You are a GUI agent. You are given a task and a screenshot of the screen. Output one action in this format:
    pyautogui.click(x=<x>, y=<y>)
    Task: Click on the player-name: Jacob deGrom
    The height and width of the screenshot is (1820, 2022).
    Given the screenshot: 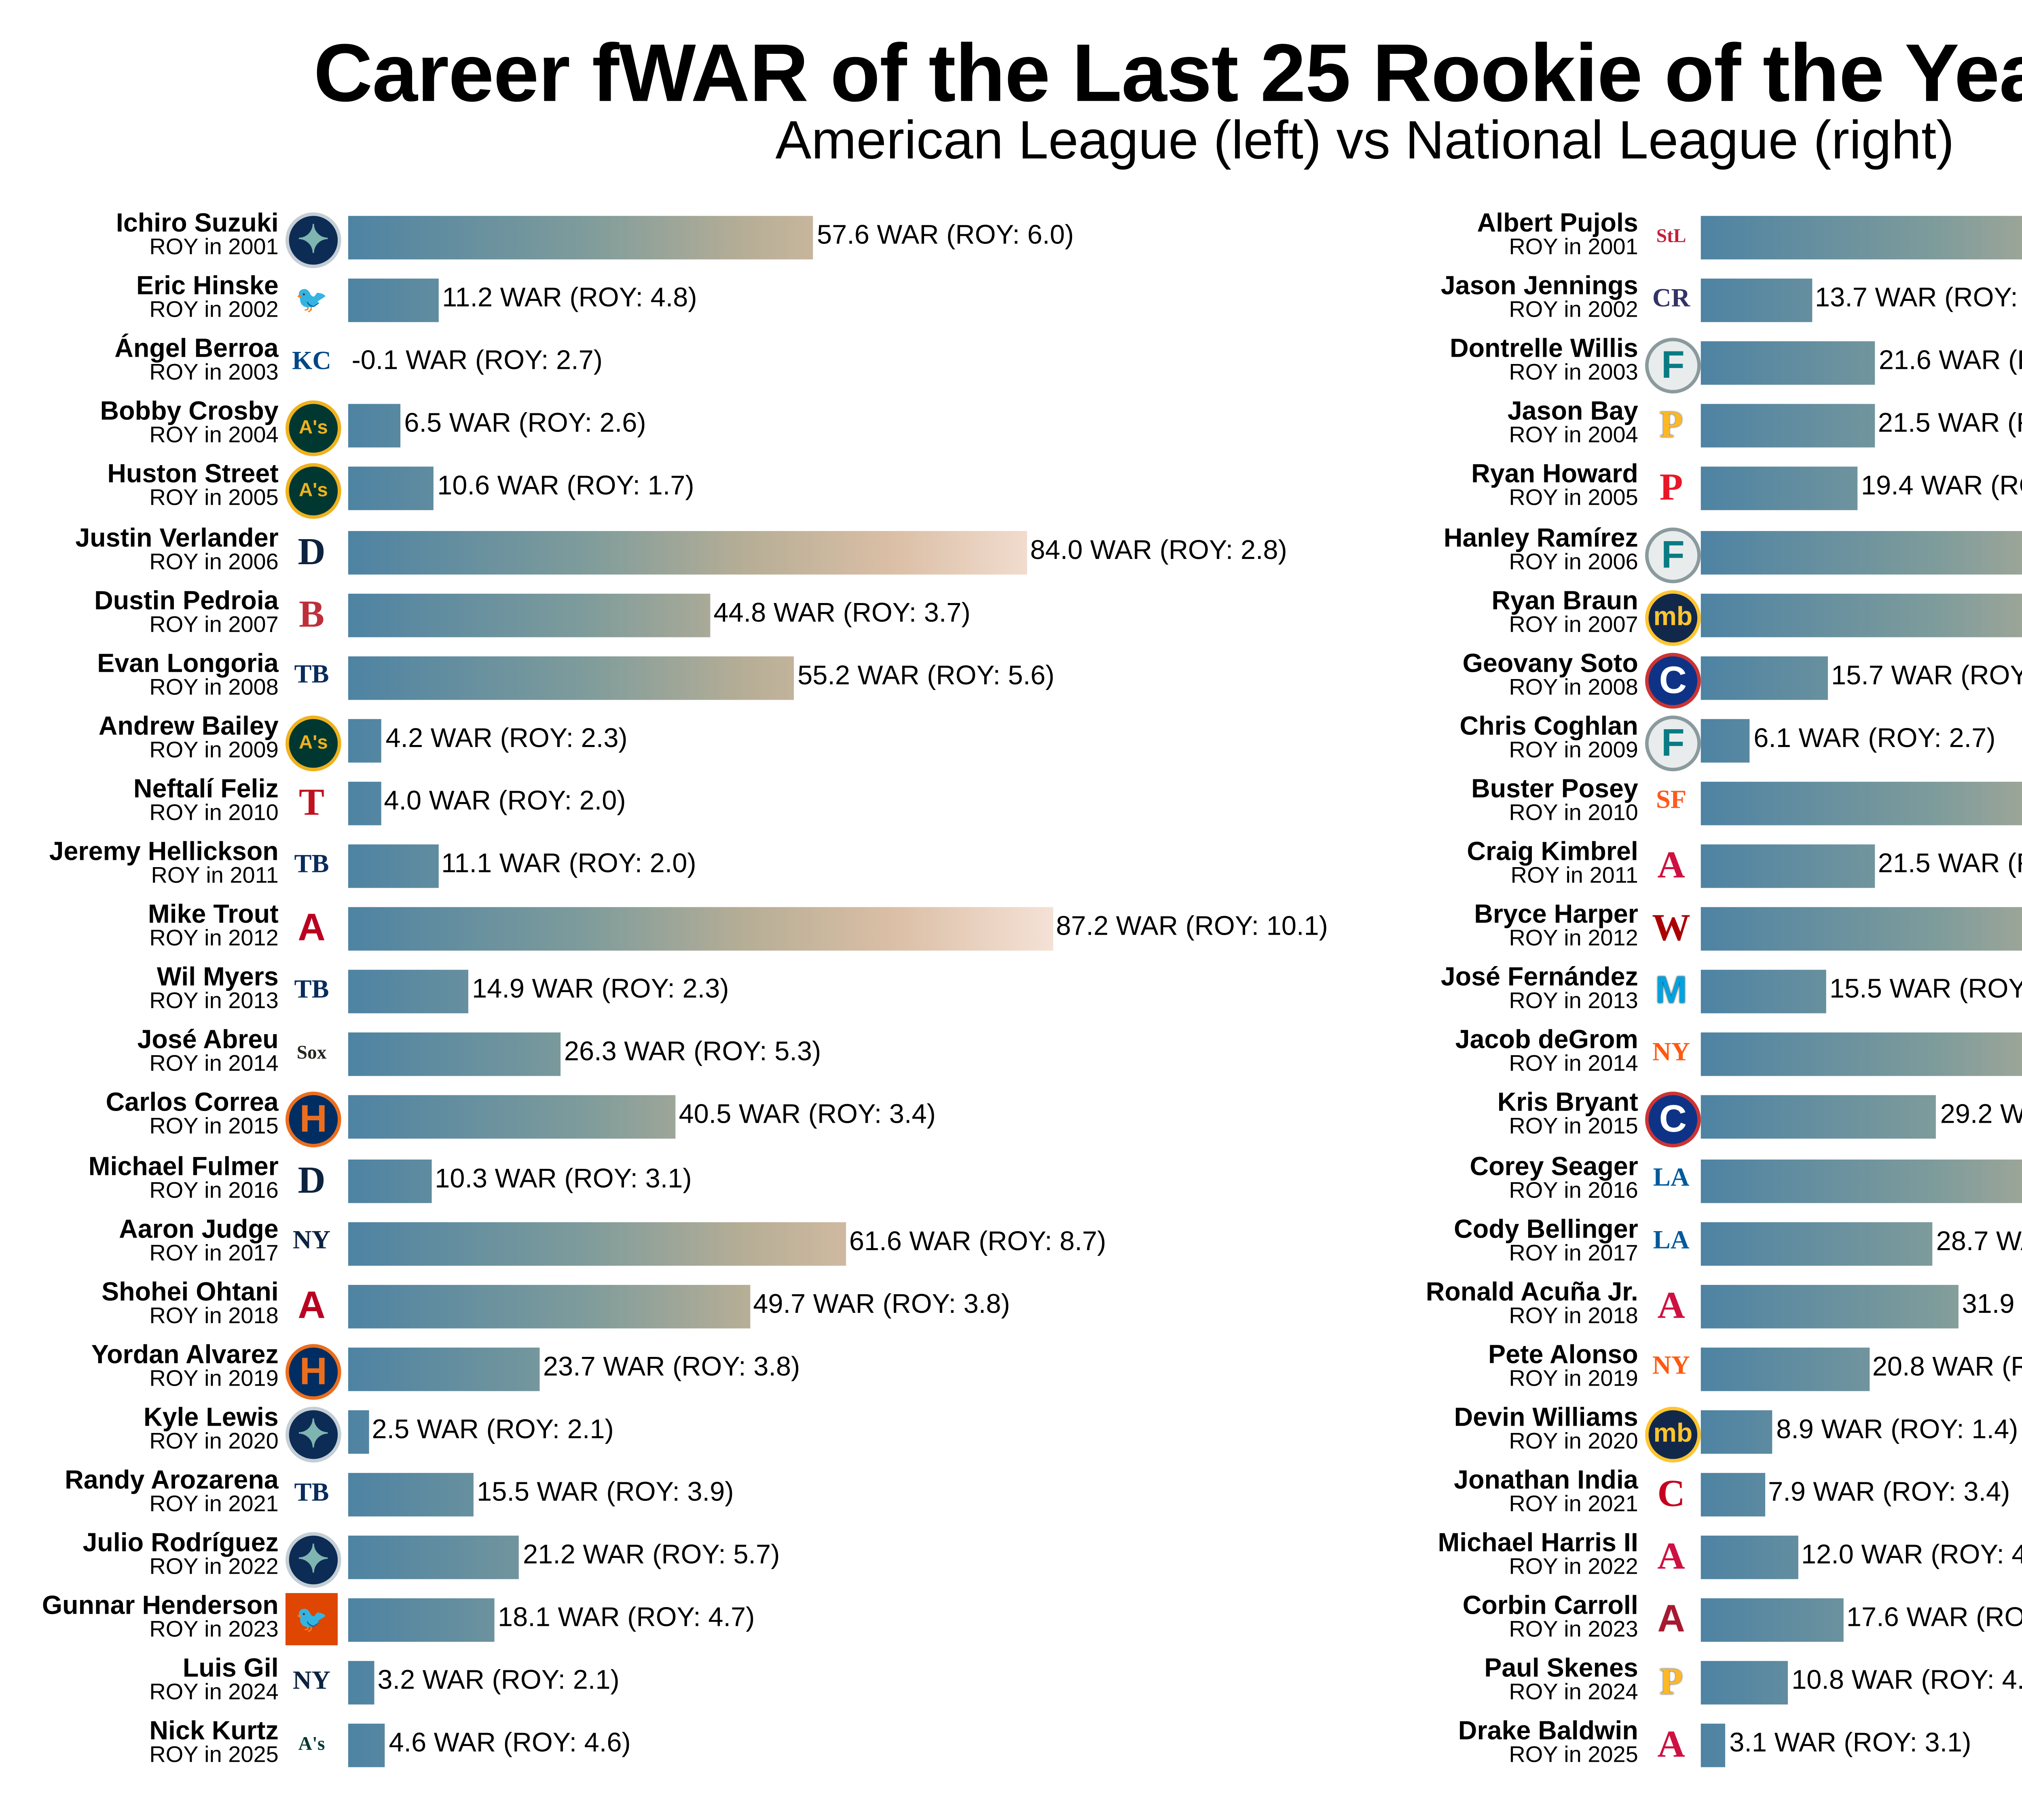 What is the action you would take?
    pyautogui.click(x=1546, y=1041)
    